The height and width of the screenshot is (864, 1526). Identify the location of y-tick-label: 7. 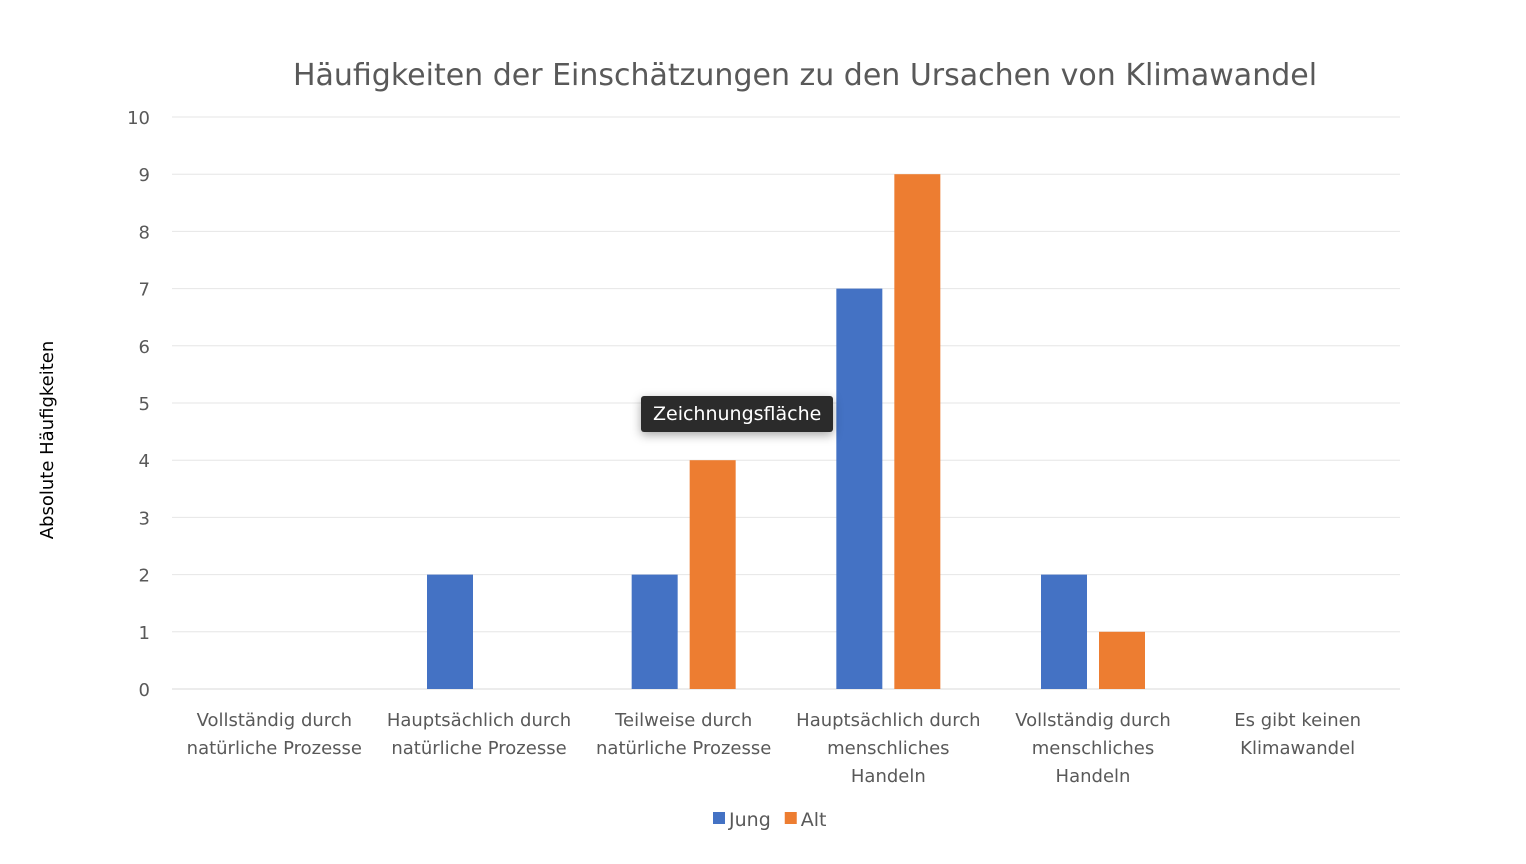
(144, 290).